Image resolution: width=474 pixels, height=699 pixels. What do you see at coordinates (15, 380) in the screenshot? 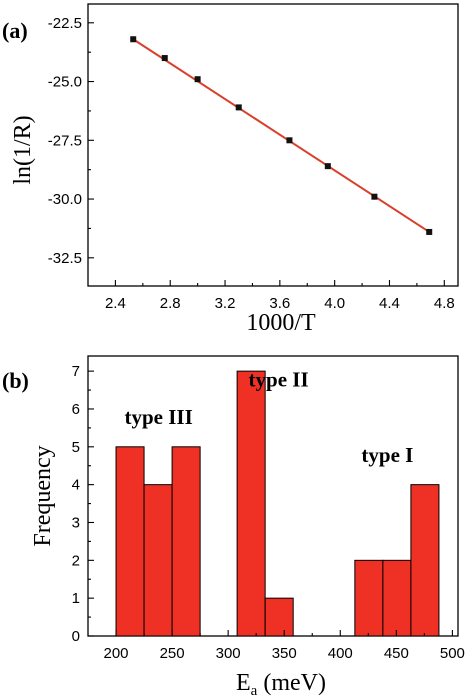
I see `panel-b-label: (b)` at bounding box center [15, 380].